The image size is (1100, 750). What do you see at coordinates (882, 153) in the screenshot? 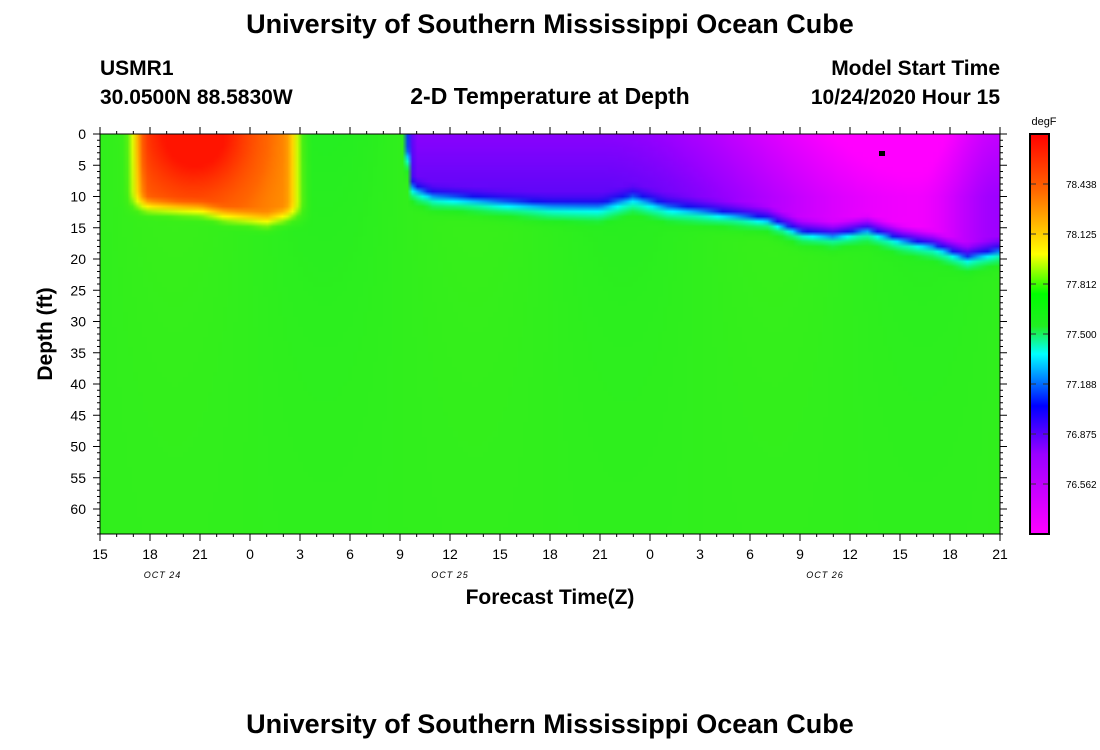
I see `cold-marker` at bounding box center [882, 153].